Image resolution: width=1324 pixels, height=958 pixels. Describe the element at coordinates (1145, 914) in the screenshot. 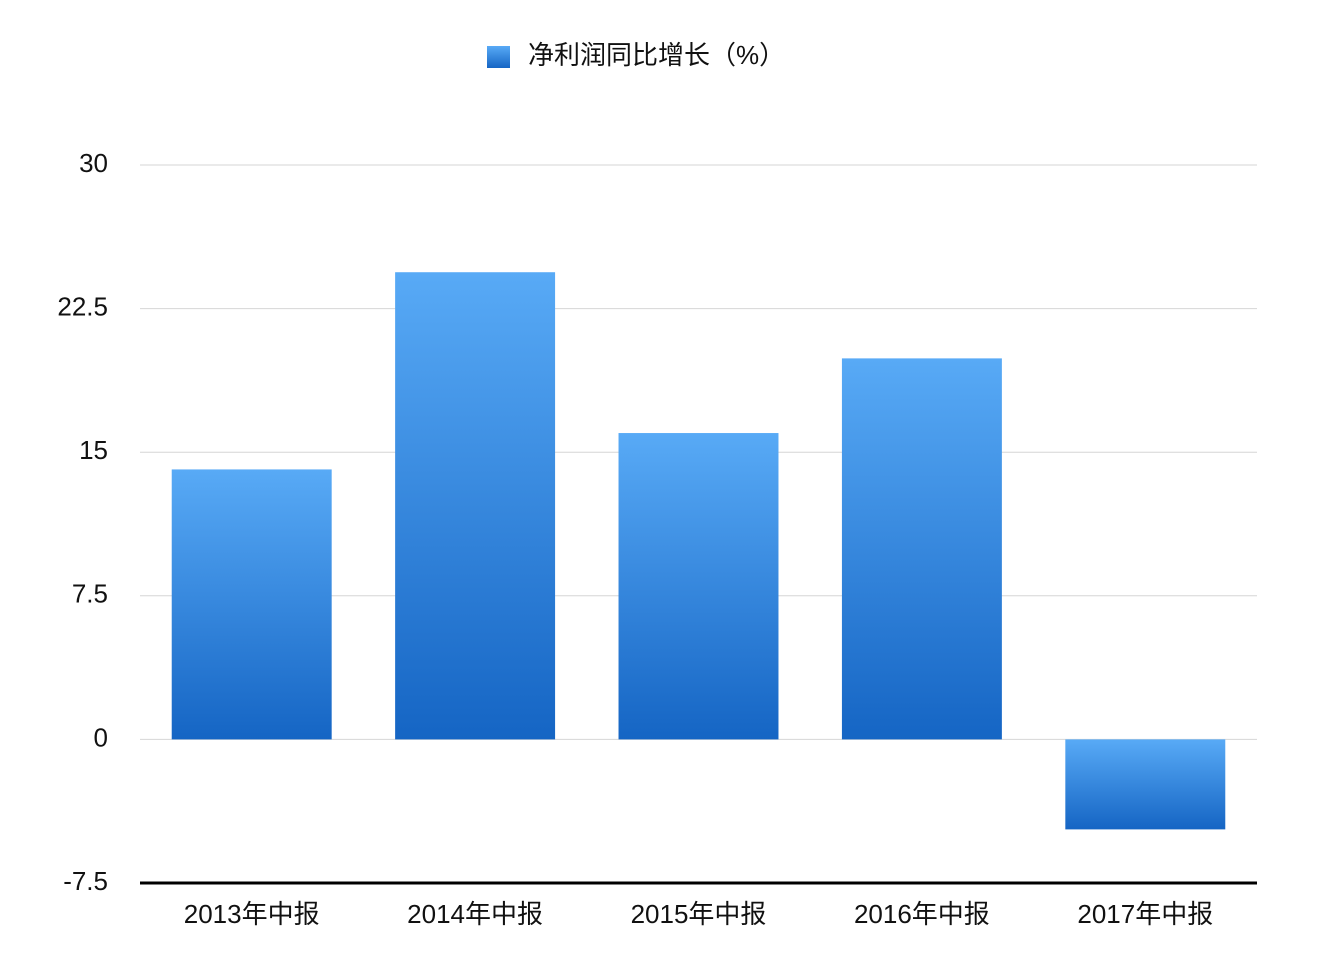

I see `x-tick-label: 2017年中报` at that location.